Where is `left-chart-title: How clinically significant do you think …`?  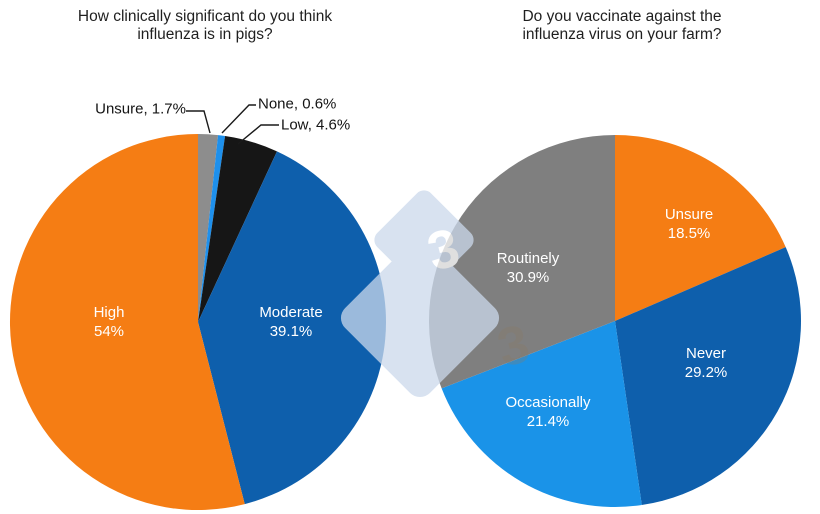
left-chart-title: How clinically significant do you think … is located at coordinates (205, 25).